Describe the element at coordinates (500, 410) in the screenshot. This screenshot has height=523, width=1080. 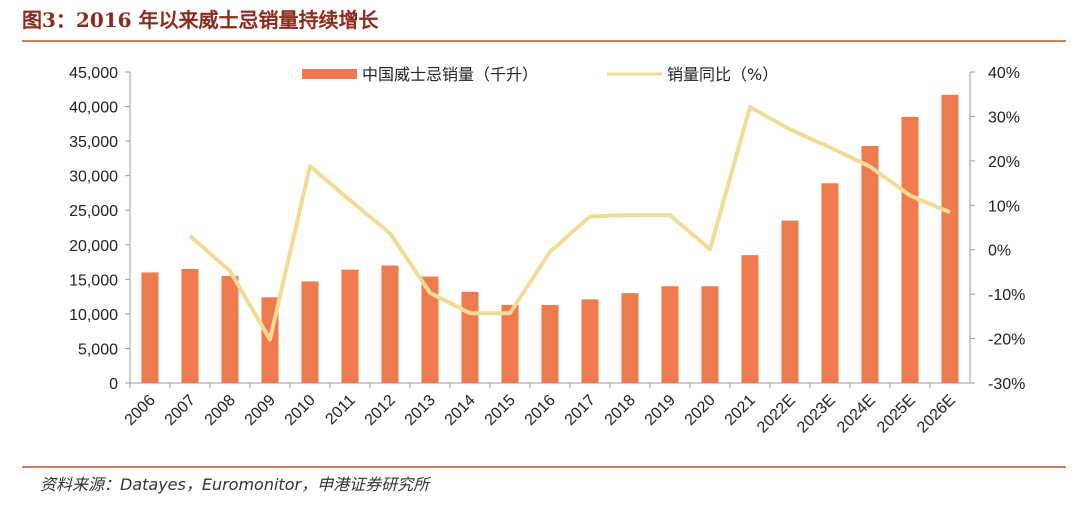
I see `x-tick-label: 2015` at that location.